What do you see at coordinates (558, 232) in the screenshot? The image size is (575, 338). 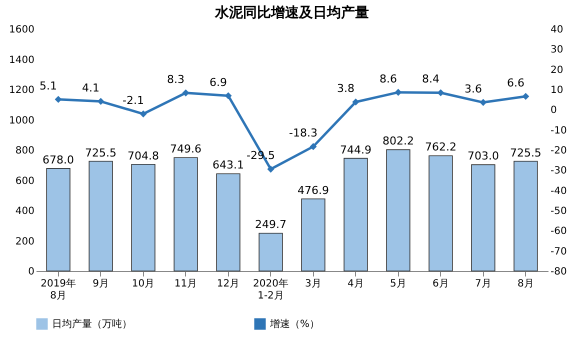 I see `y2-tick-label: -60` at bounding box center [558, 232].